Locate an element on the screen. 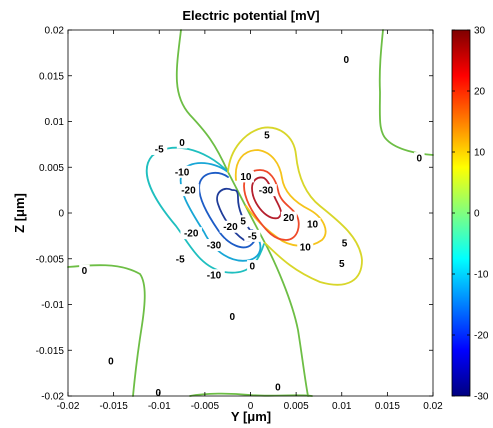 The height and width of the screenshot is (428, 493). y-tick-label: -0.02 is located at coordinates (52, 397).